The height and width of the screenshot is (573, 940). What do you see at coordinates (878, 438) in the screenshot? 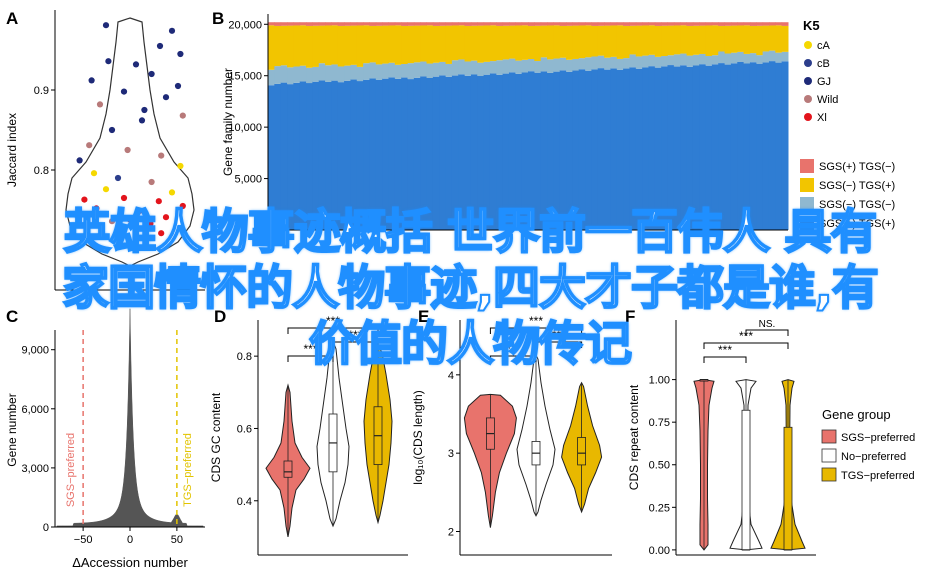
I see `f-legend-label: SGS−preferred` at bounding box center [878, 438].